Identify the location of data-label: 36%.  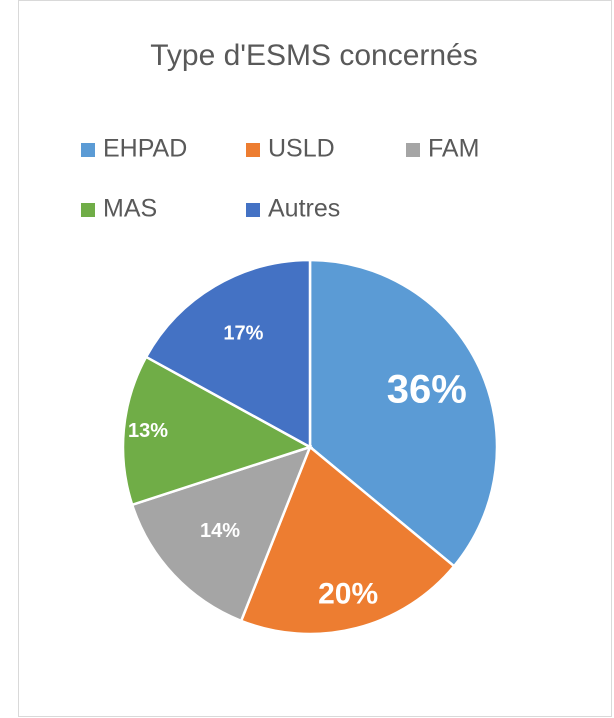
(427, 390).